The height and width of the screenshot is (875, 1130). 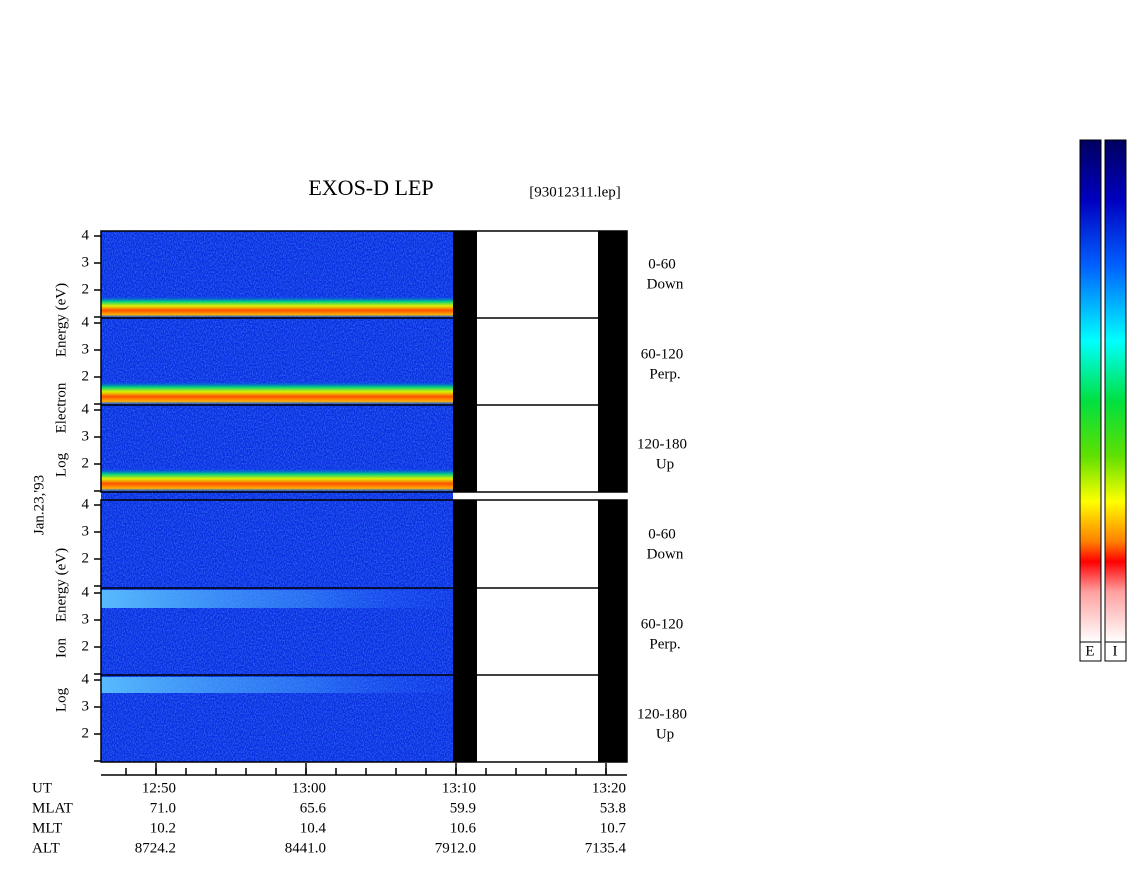 What do you see at coordinates (463, 808) in the screenshot?
I see `ephemeris-value: 59.9` at bounding box center [463, 808].